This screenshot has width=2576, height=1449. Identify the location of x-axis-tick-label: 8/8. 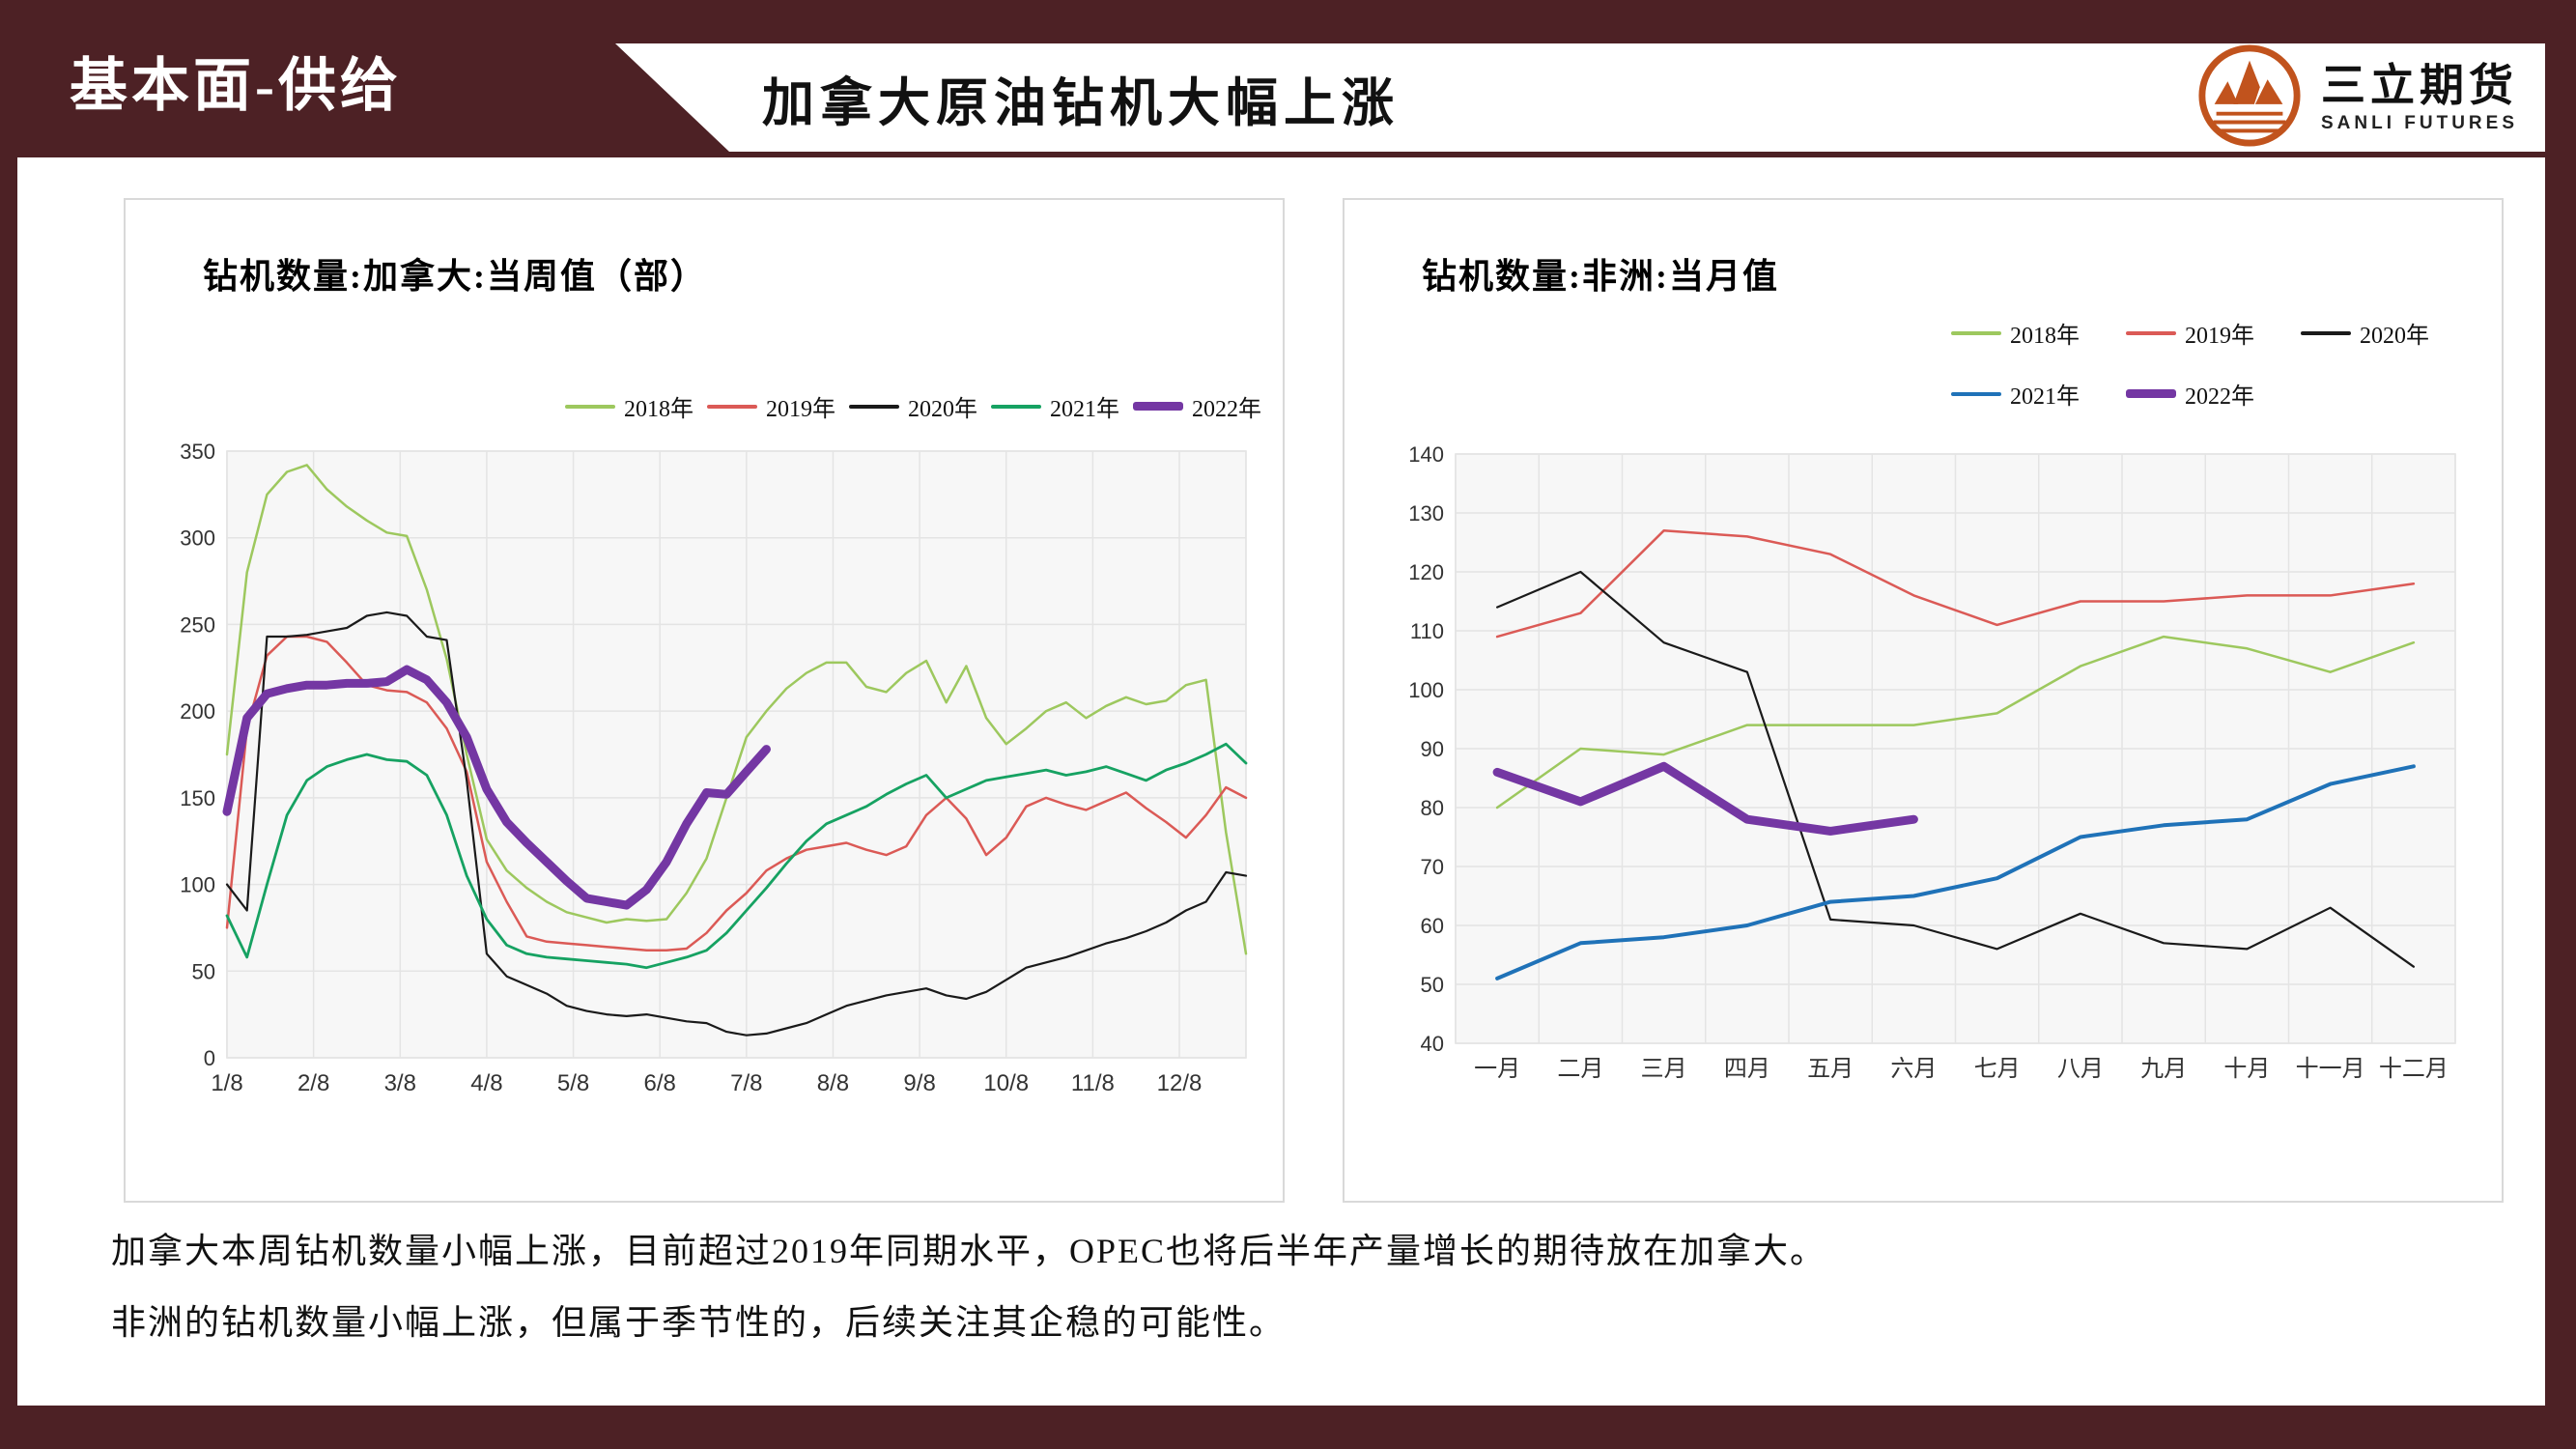
(833, 1083).